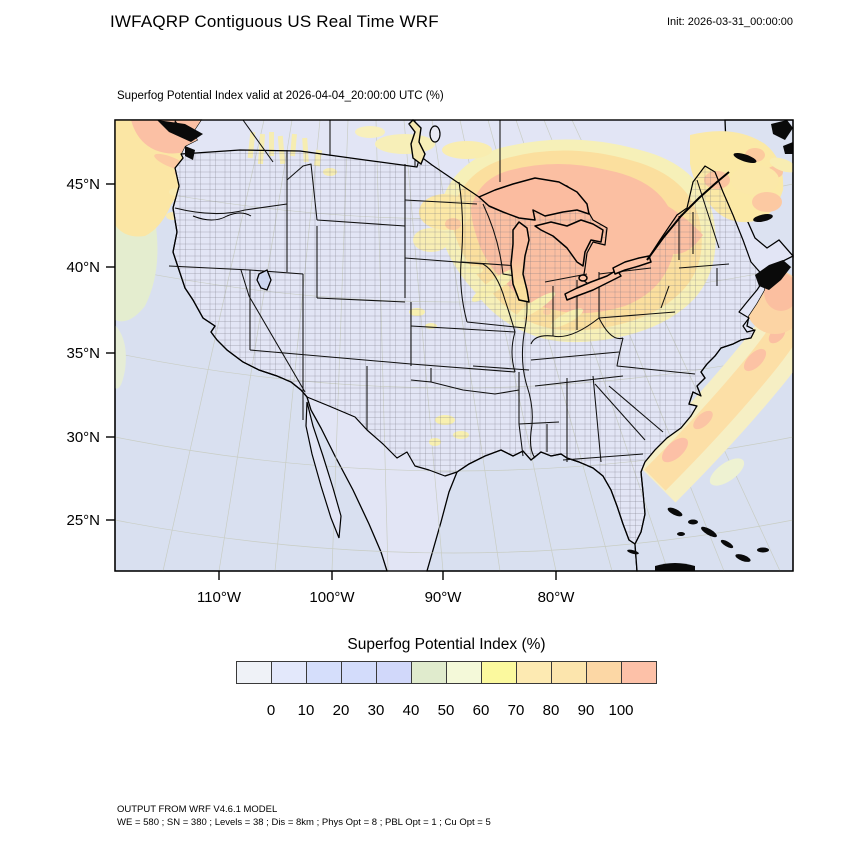 The image size is (850, 850). Describe the element at coordinates (323, 470) in the screenshot. I see `baja-california` at that location.